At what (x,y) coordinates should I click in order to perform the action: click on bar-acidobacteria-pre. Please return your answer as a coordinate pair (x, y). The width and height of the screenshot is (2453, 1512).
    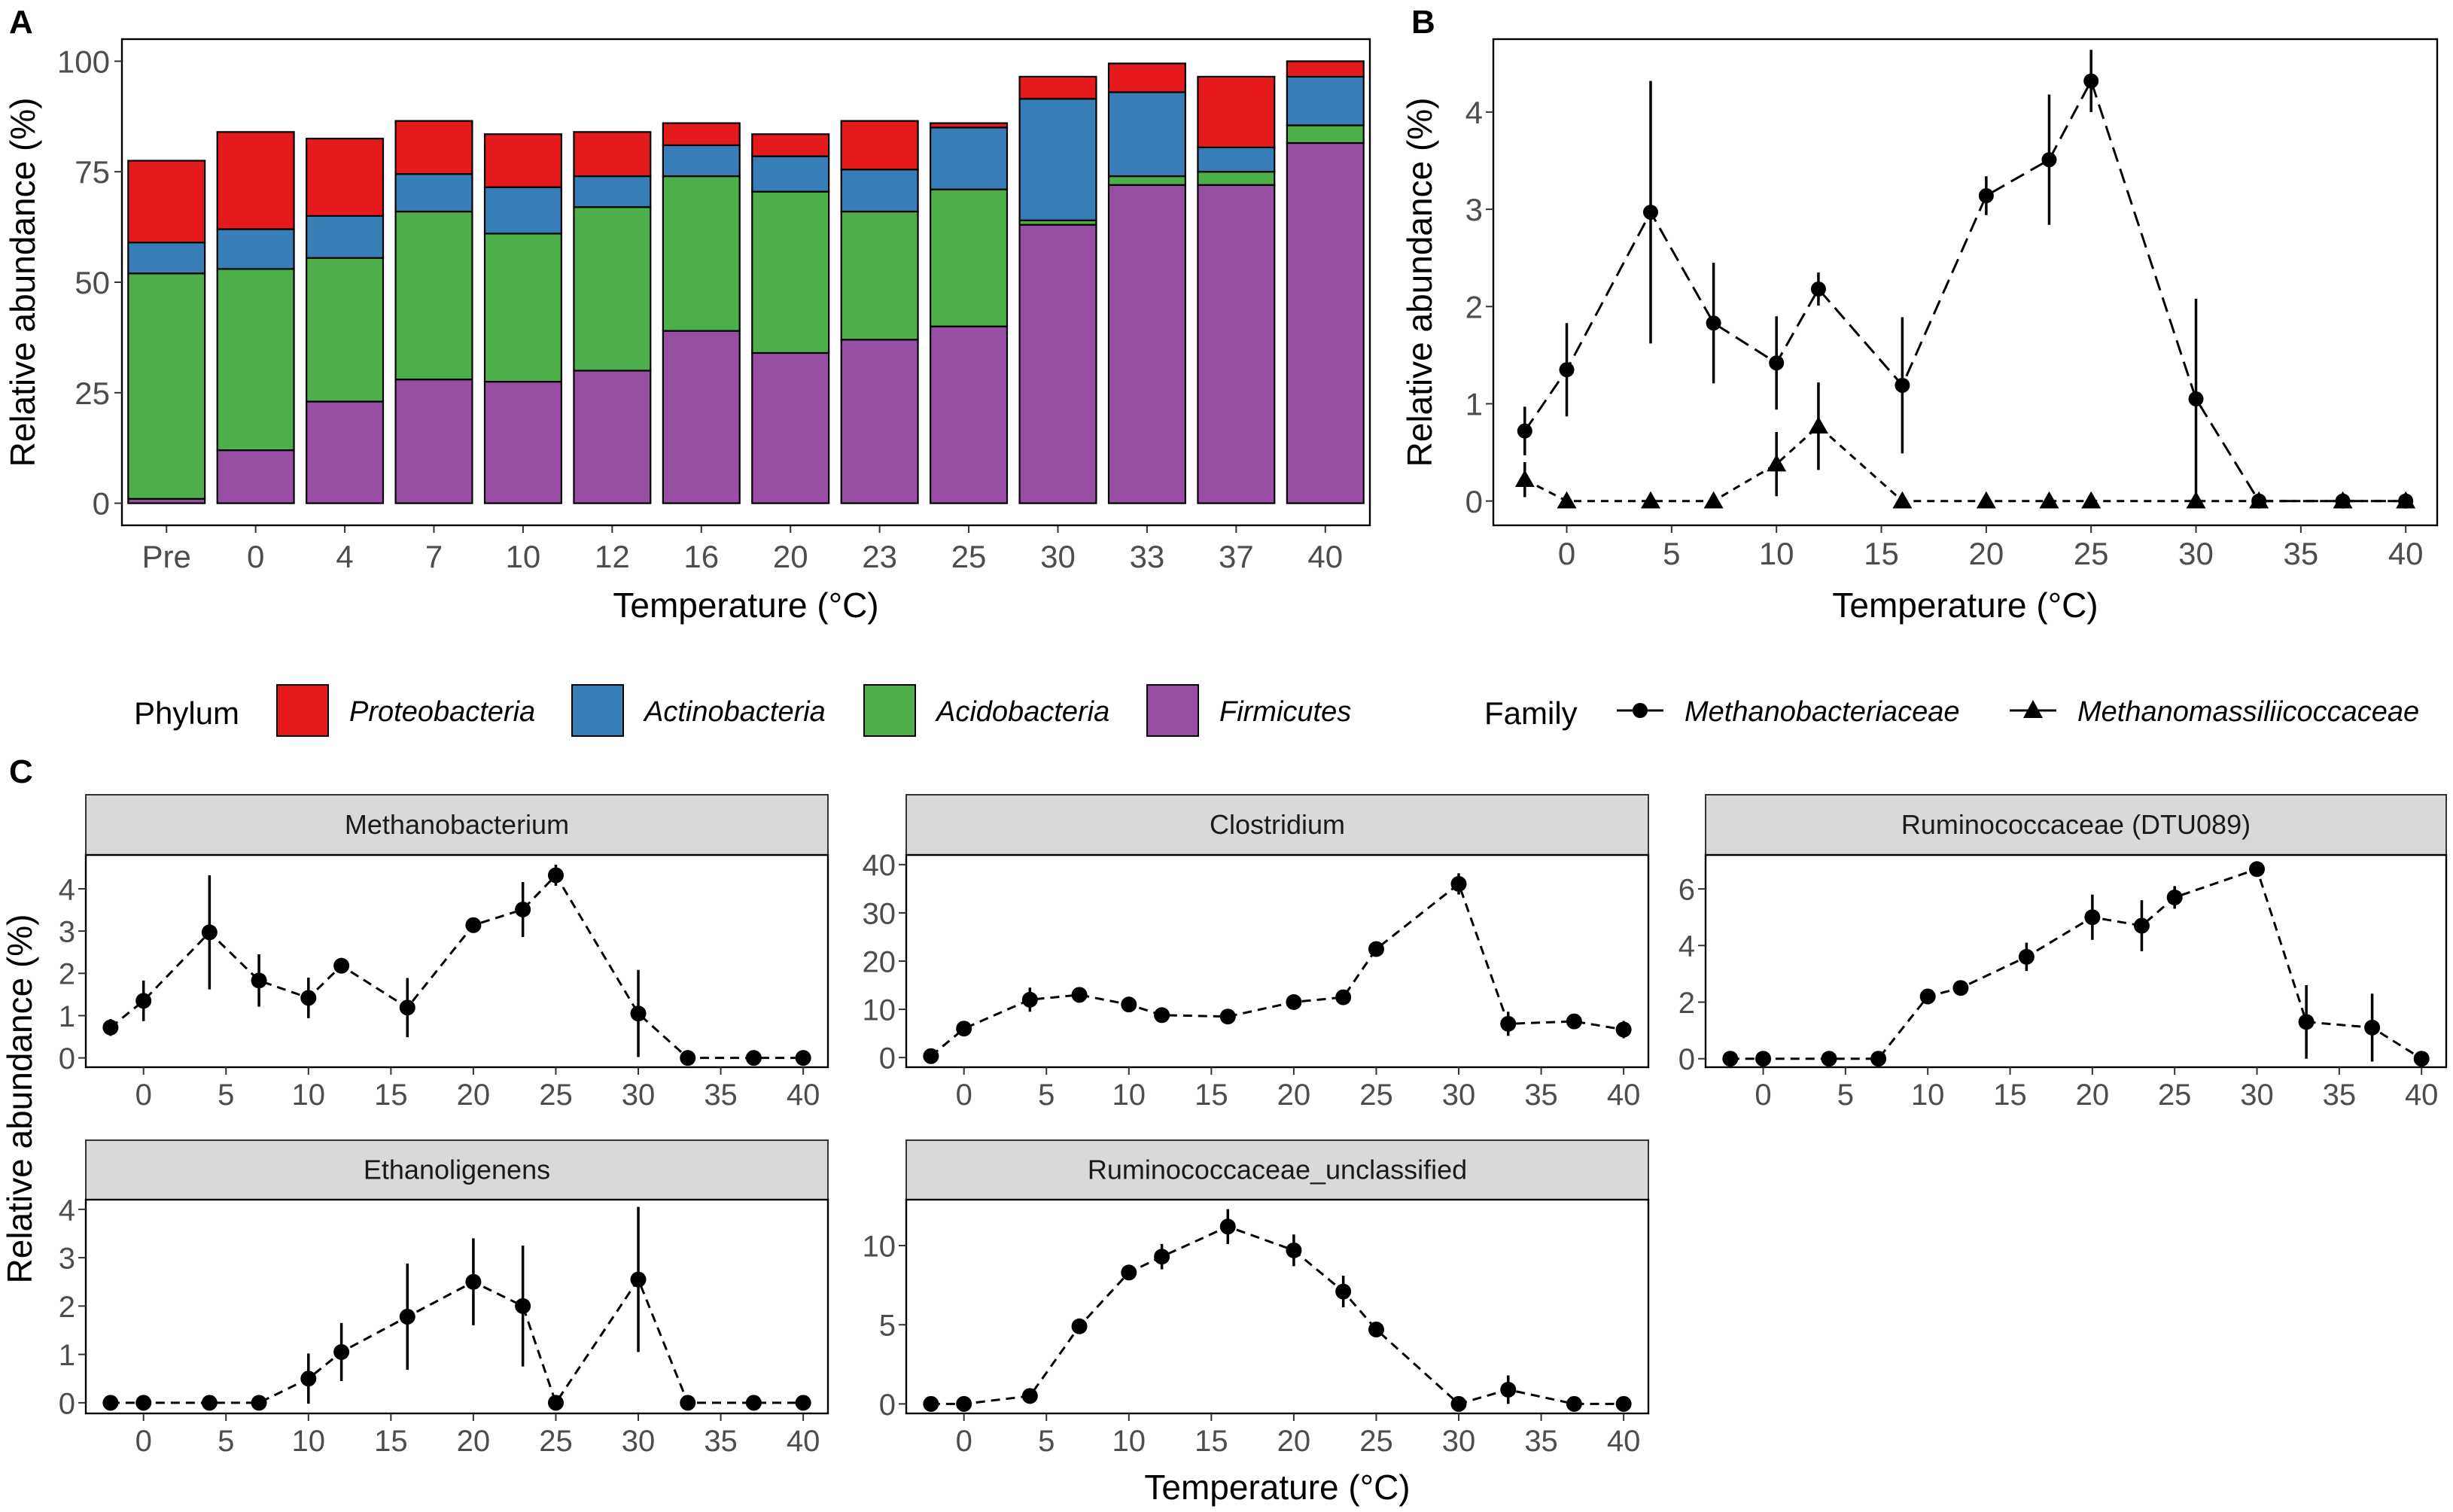
    Looking at the image, I should click on (166, 386).